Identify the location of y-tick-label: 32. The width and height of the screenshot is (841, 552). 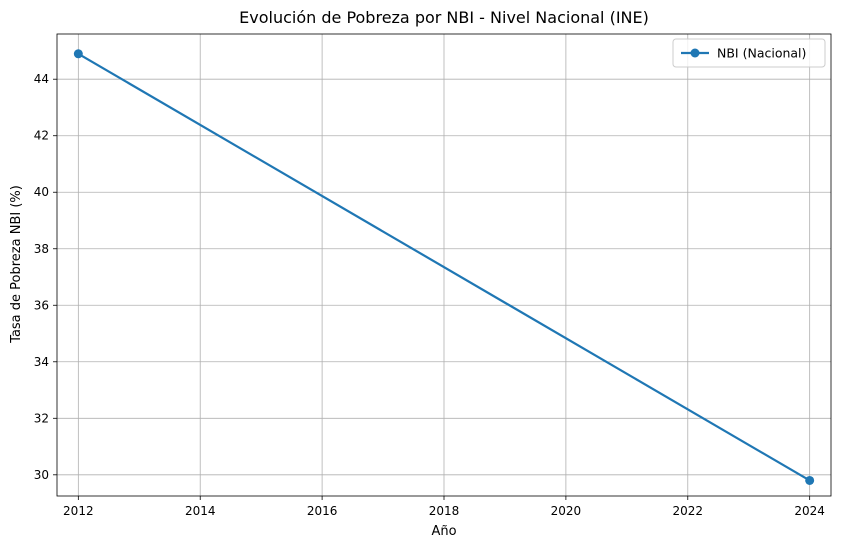
(41, 418).